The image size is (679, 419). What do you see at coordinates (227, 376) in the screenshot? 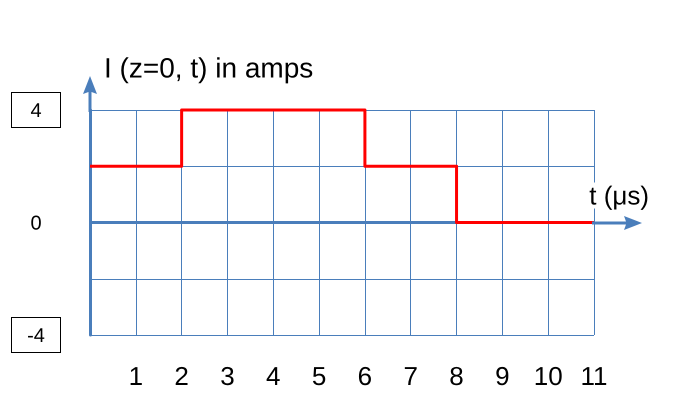
I see `x-tick-label: 3` at bounding box center [227, 376].